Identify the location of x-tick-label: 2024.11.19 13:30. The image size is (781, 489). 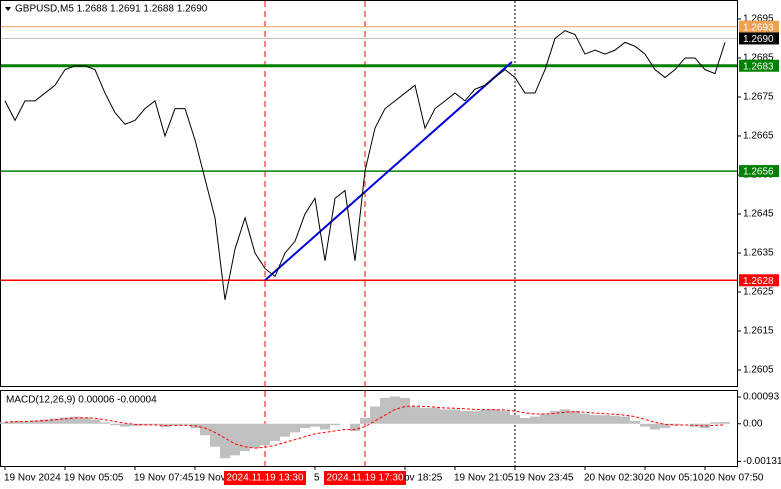
(265, 478).